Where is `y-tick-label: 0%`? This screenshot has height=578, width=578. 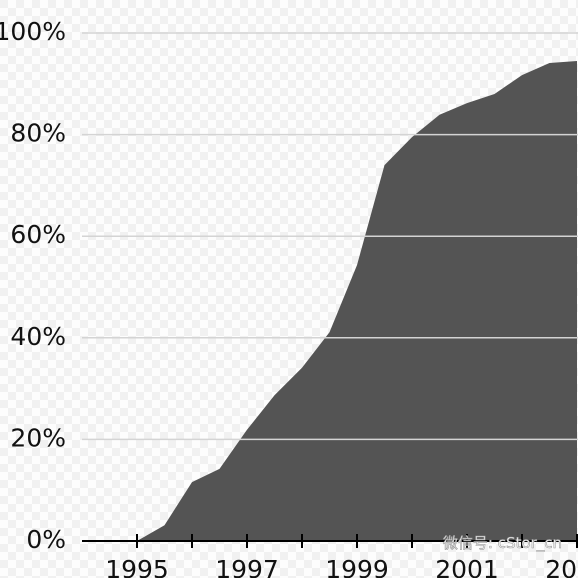 y-tick-label: 0% is located at coordinates (46, 539).